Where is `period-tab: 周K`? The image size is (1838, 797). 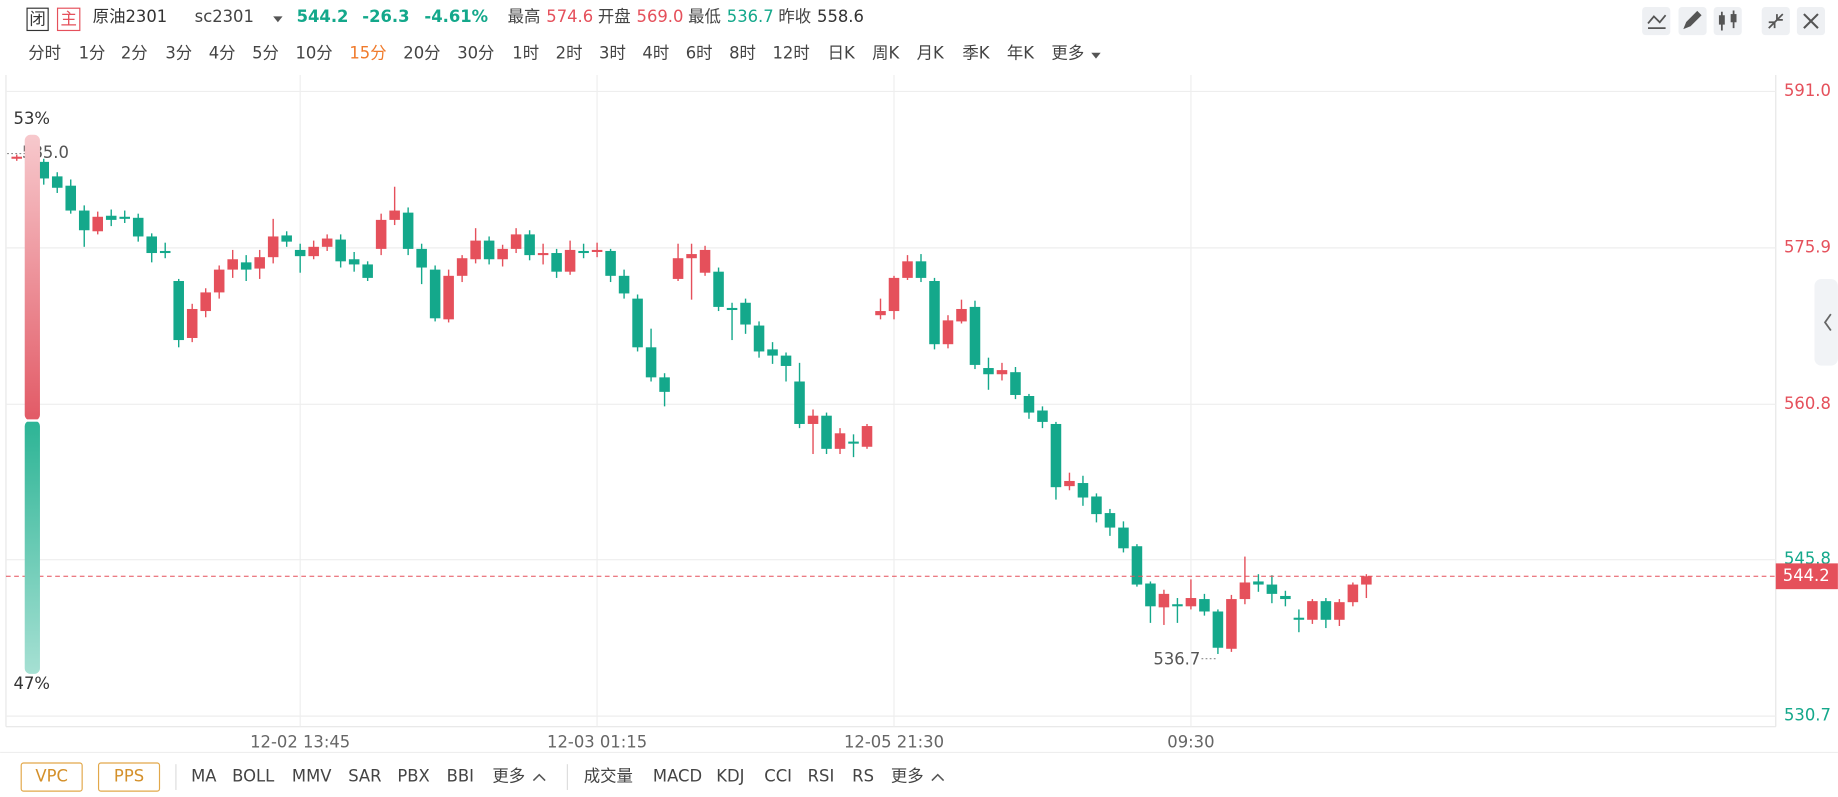
period-tab: 周K is located at coordinates (886, 52).